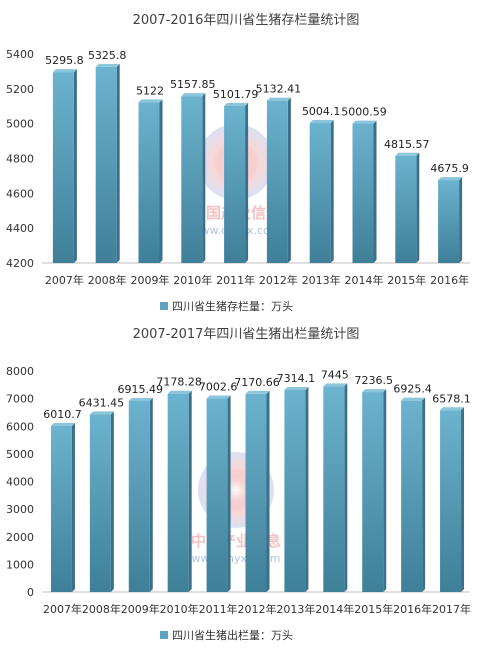 The image size is (493, 649). I want to click on data-label: 7178.28, so click(179, 382).